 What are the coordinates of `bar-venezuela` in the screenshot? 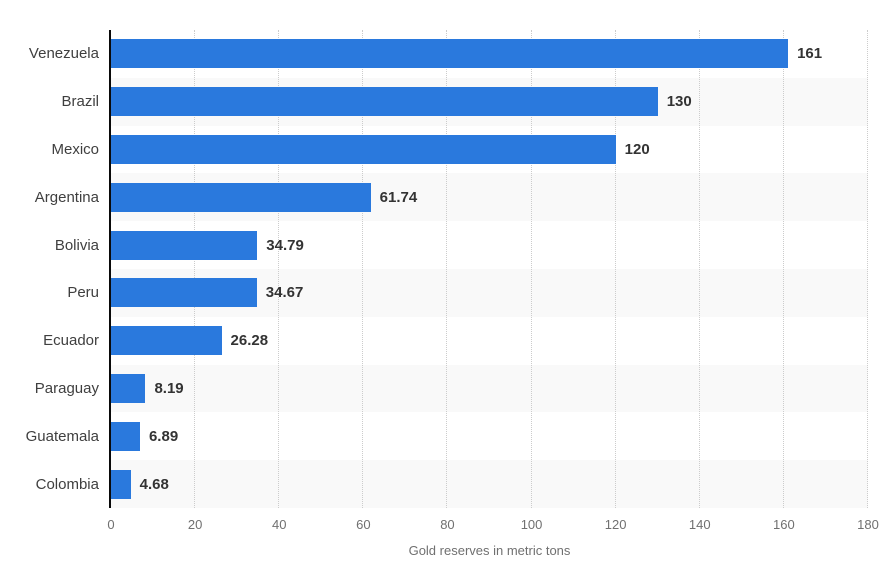 It's located at (450, 54).